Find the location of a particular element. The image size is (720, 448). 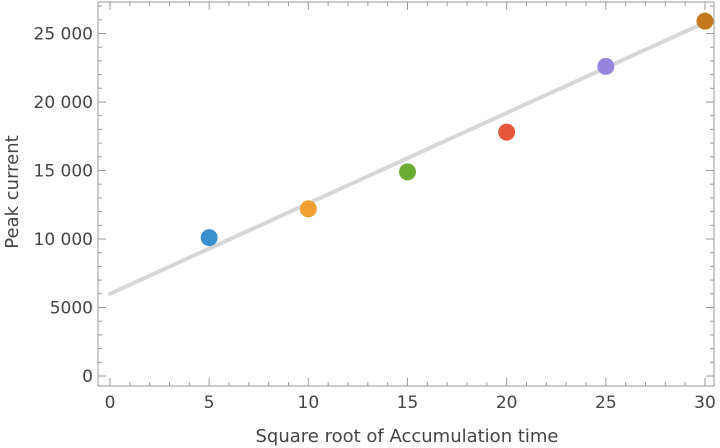

x-tick-label: 30 is located at coordinates (705, 403).